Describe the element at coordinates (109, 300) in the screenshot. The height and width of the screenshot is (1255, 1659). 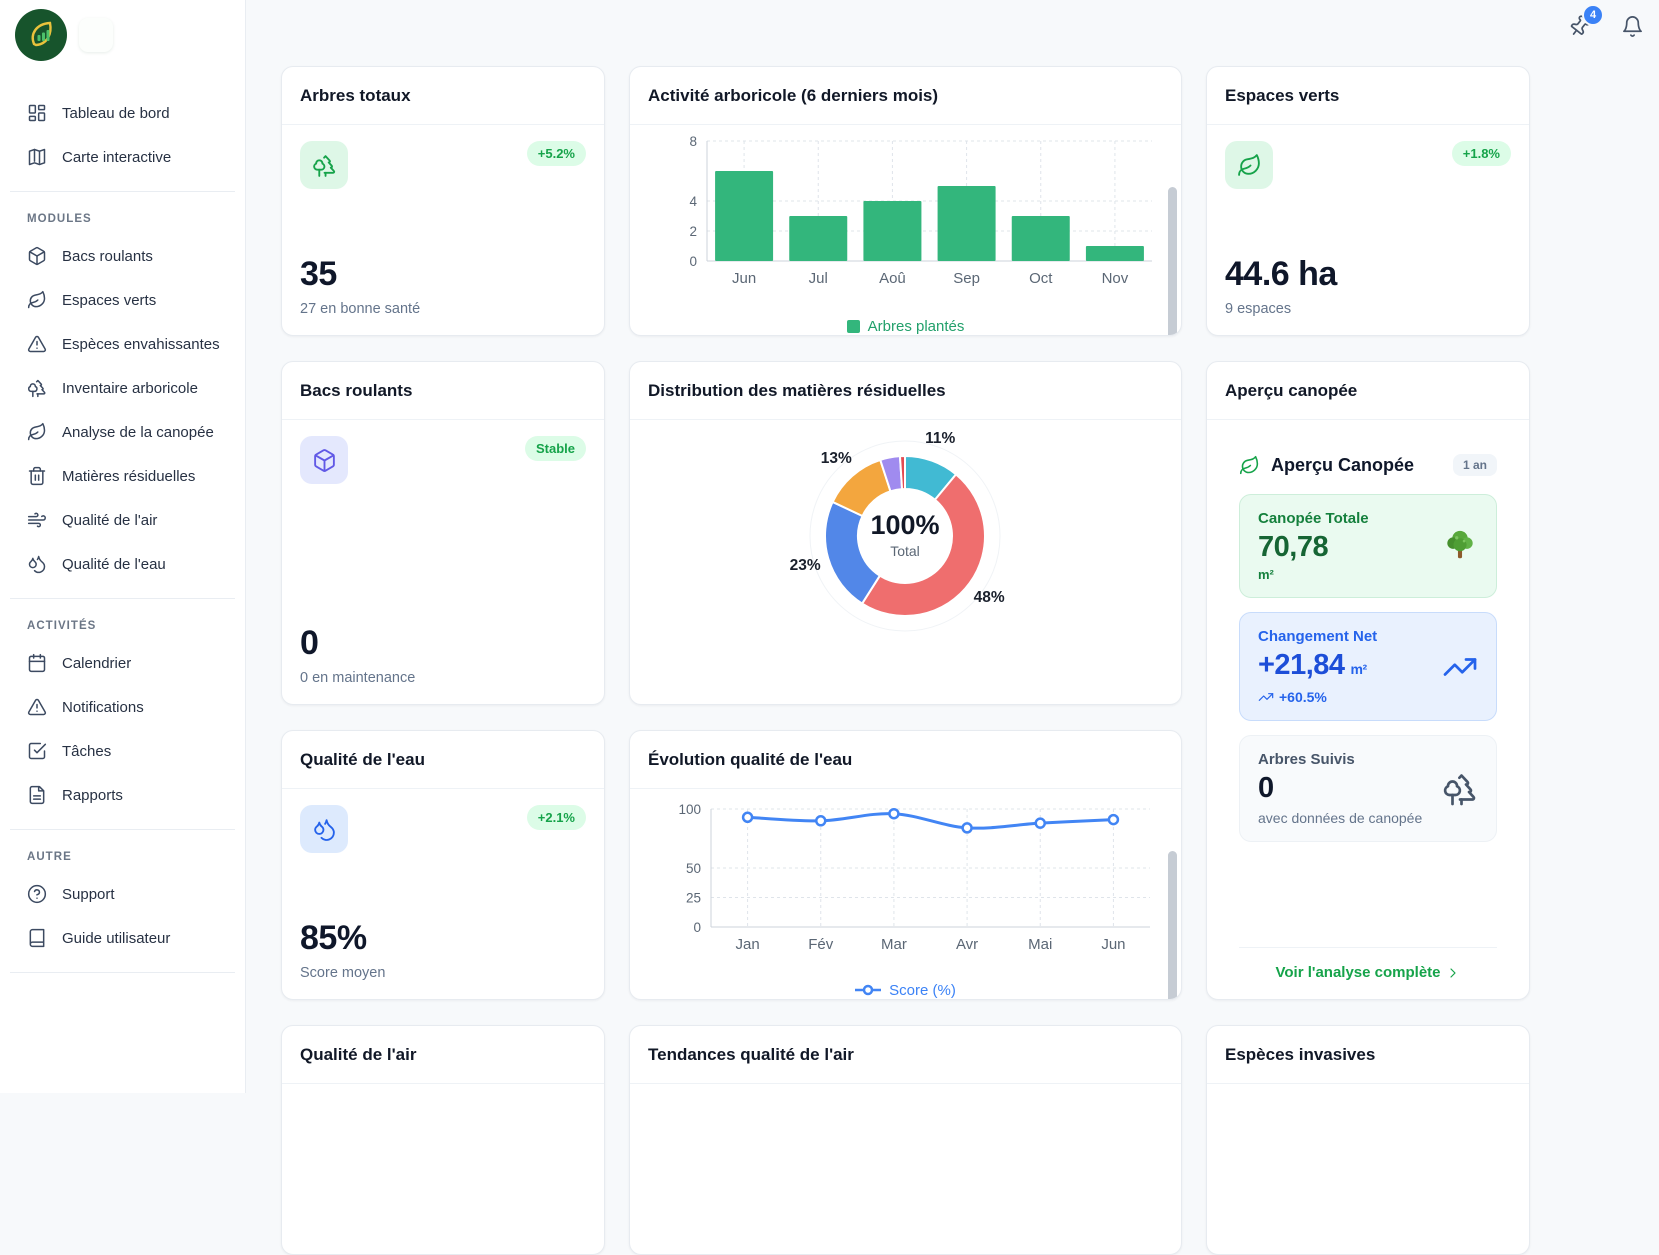
I see `sidebar-item-label: Espaces verts` at that location.